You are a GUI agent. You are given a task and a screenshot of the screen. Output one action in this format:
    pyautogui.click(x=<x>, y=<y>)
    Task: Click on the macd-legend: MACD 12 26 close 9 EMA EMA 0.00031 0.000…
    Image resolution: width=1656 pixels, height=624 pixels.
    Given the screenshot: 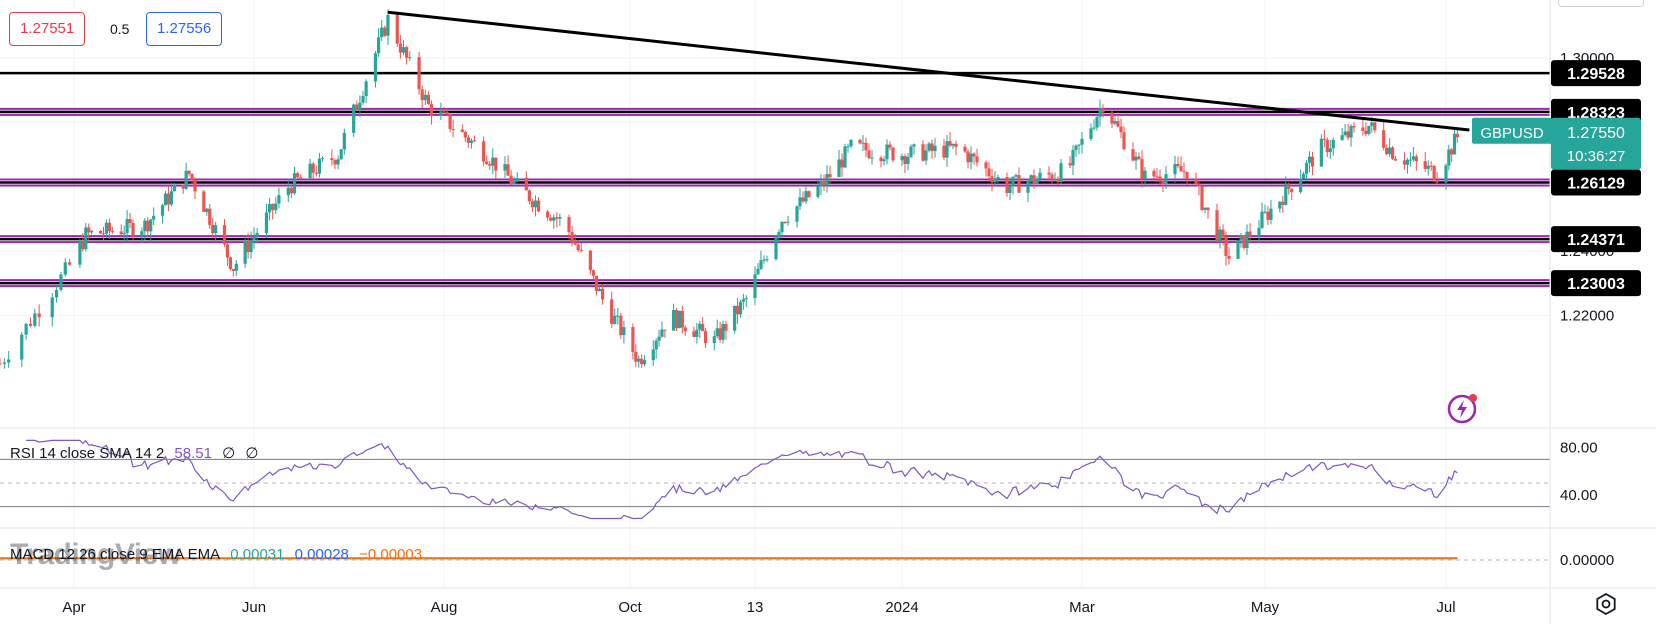 What is the action you would take?
    pyautogui.click(x=219, y=554)
    